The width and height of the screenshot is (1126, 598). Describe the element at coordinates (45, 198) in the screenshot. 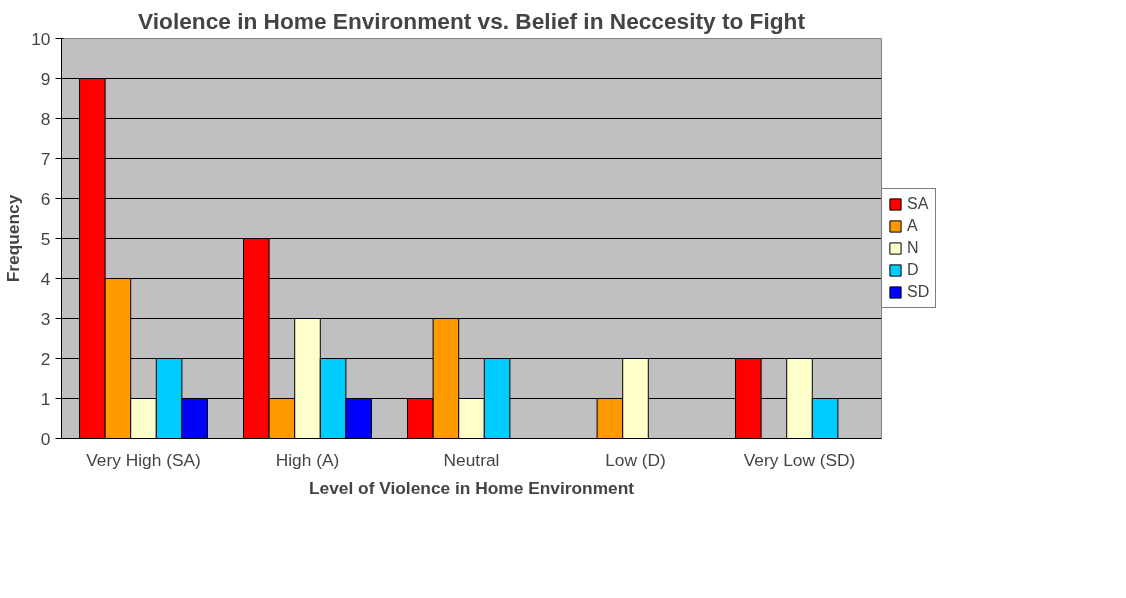

I see `y-tick-label: 6` at that location.